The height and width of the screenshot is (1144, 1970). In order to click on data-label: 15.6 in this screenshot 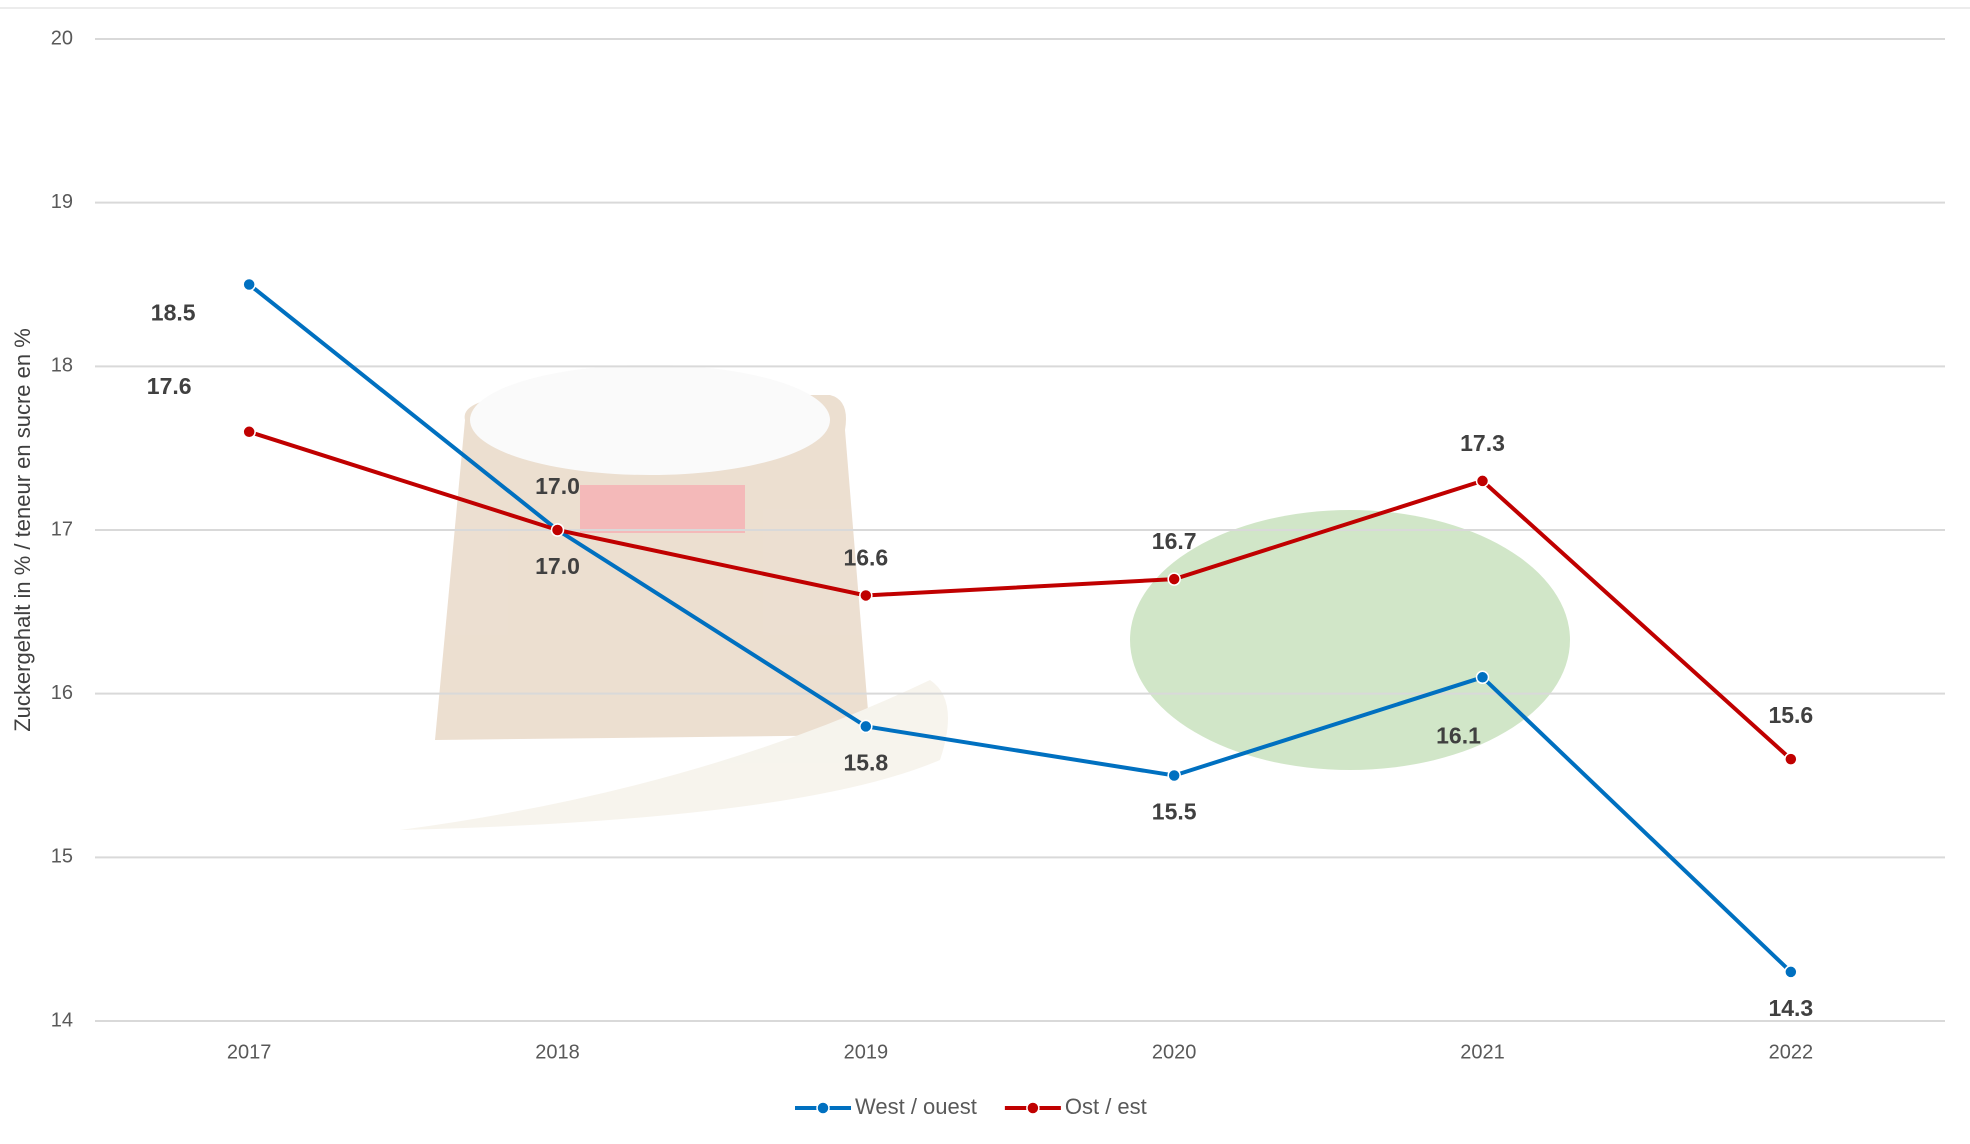, I will do `click(1790, 715)`.